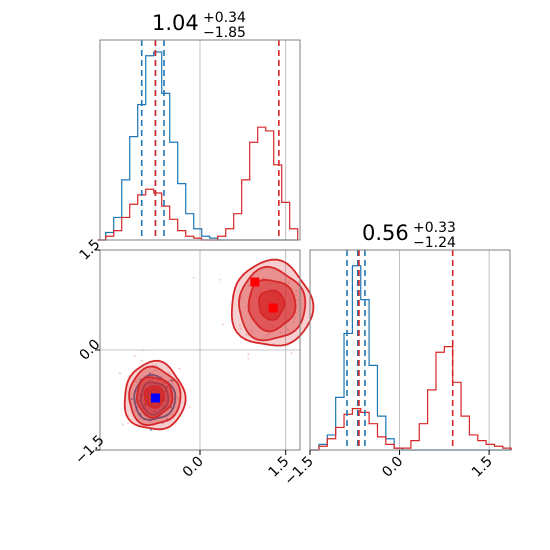  I want to click on title-param-2: 0.56, so click(385, 233).